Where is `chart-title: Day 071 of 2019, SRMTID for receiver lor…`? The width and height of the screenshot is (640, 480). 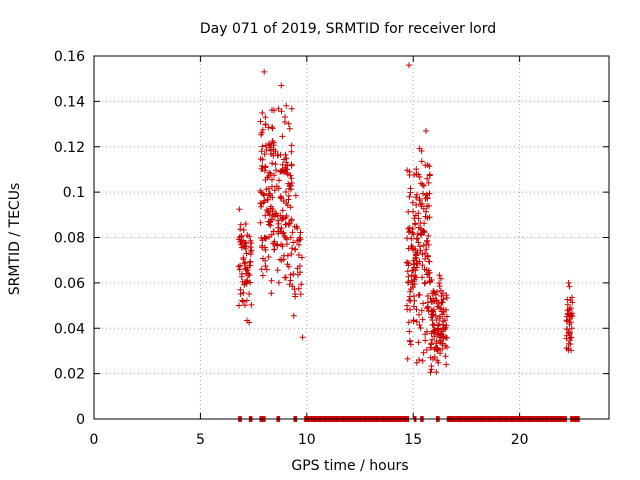 chart-title: Day 071 of 2019, SRMTID for receiver lor… is located at coordinates (348, 29).